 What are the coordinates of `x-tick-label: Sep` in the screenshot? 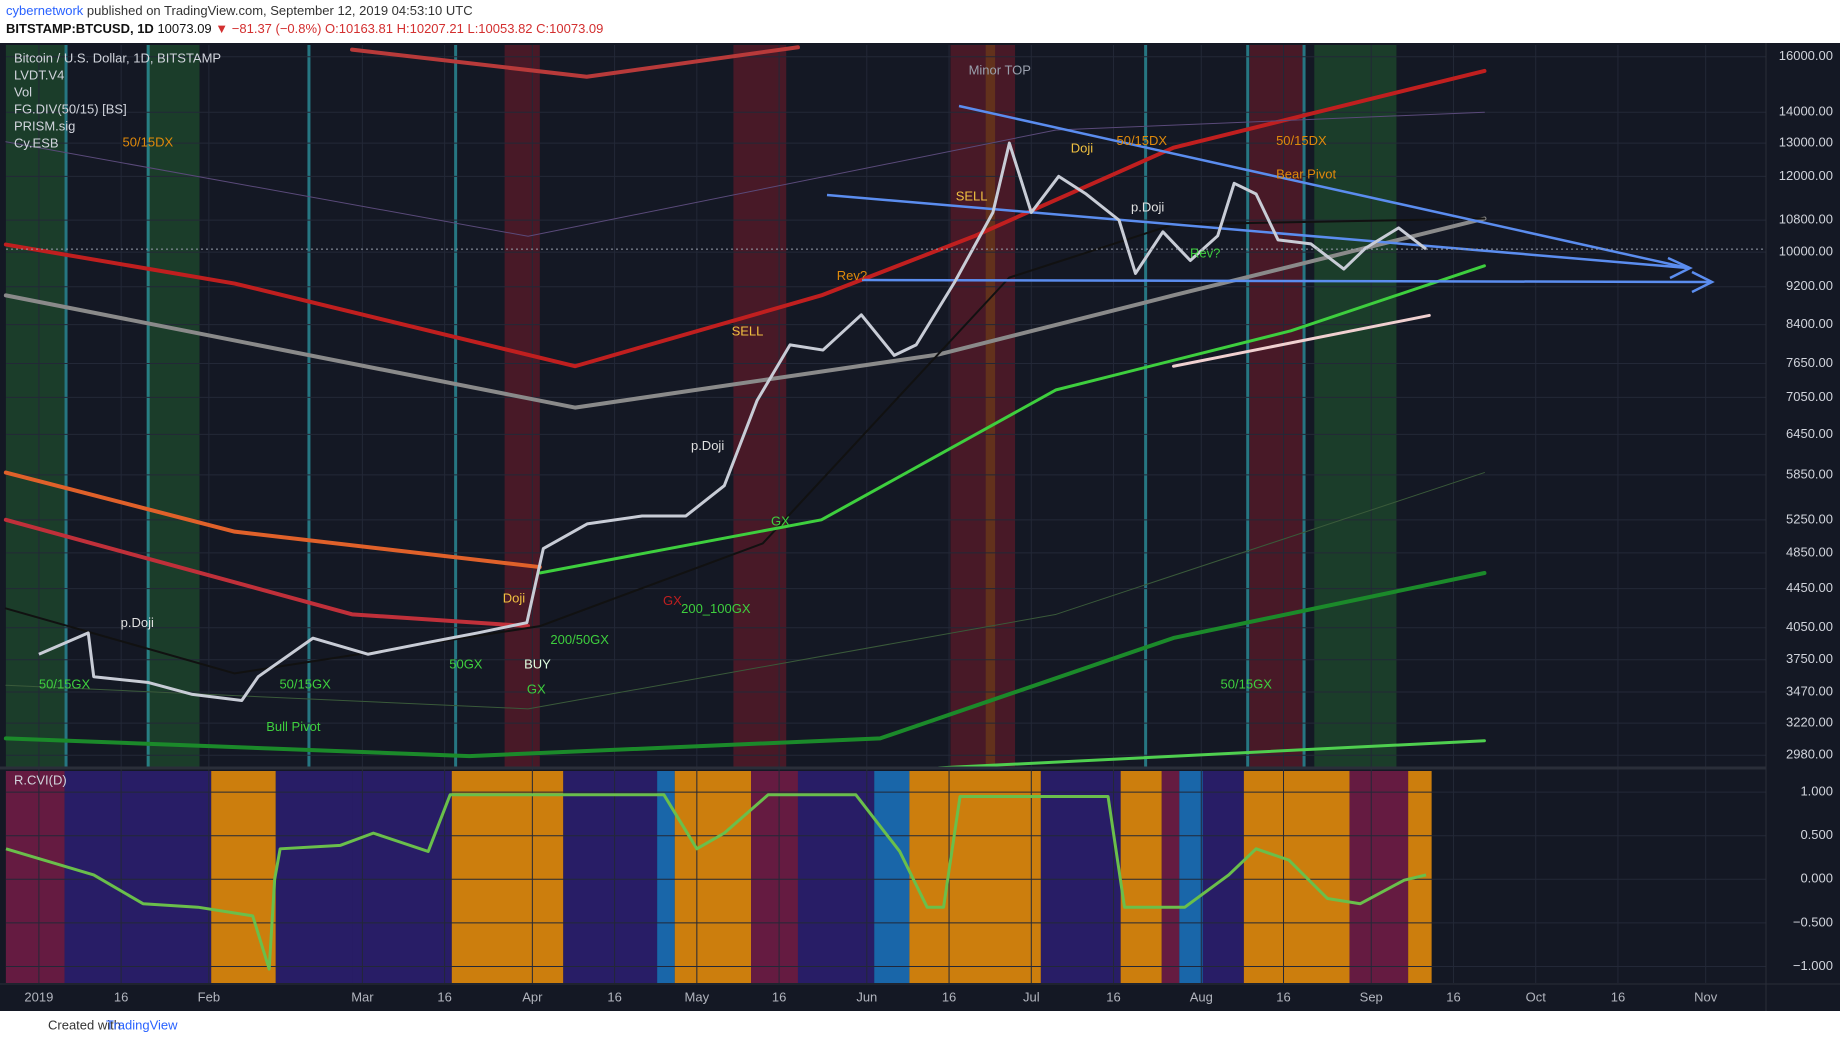 It's located at (1371, 996).